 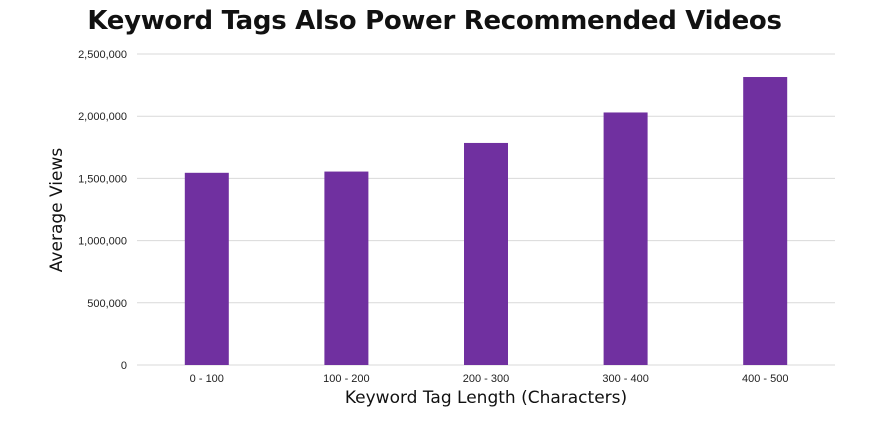 I want to click on y-axis-title: Average Views, so click(x=57, y=210).